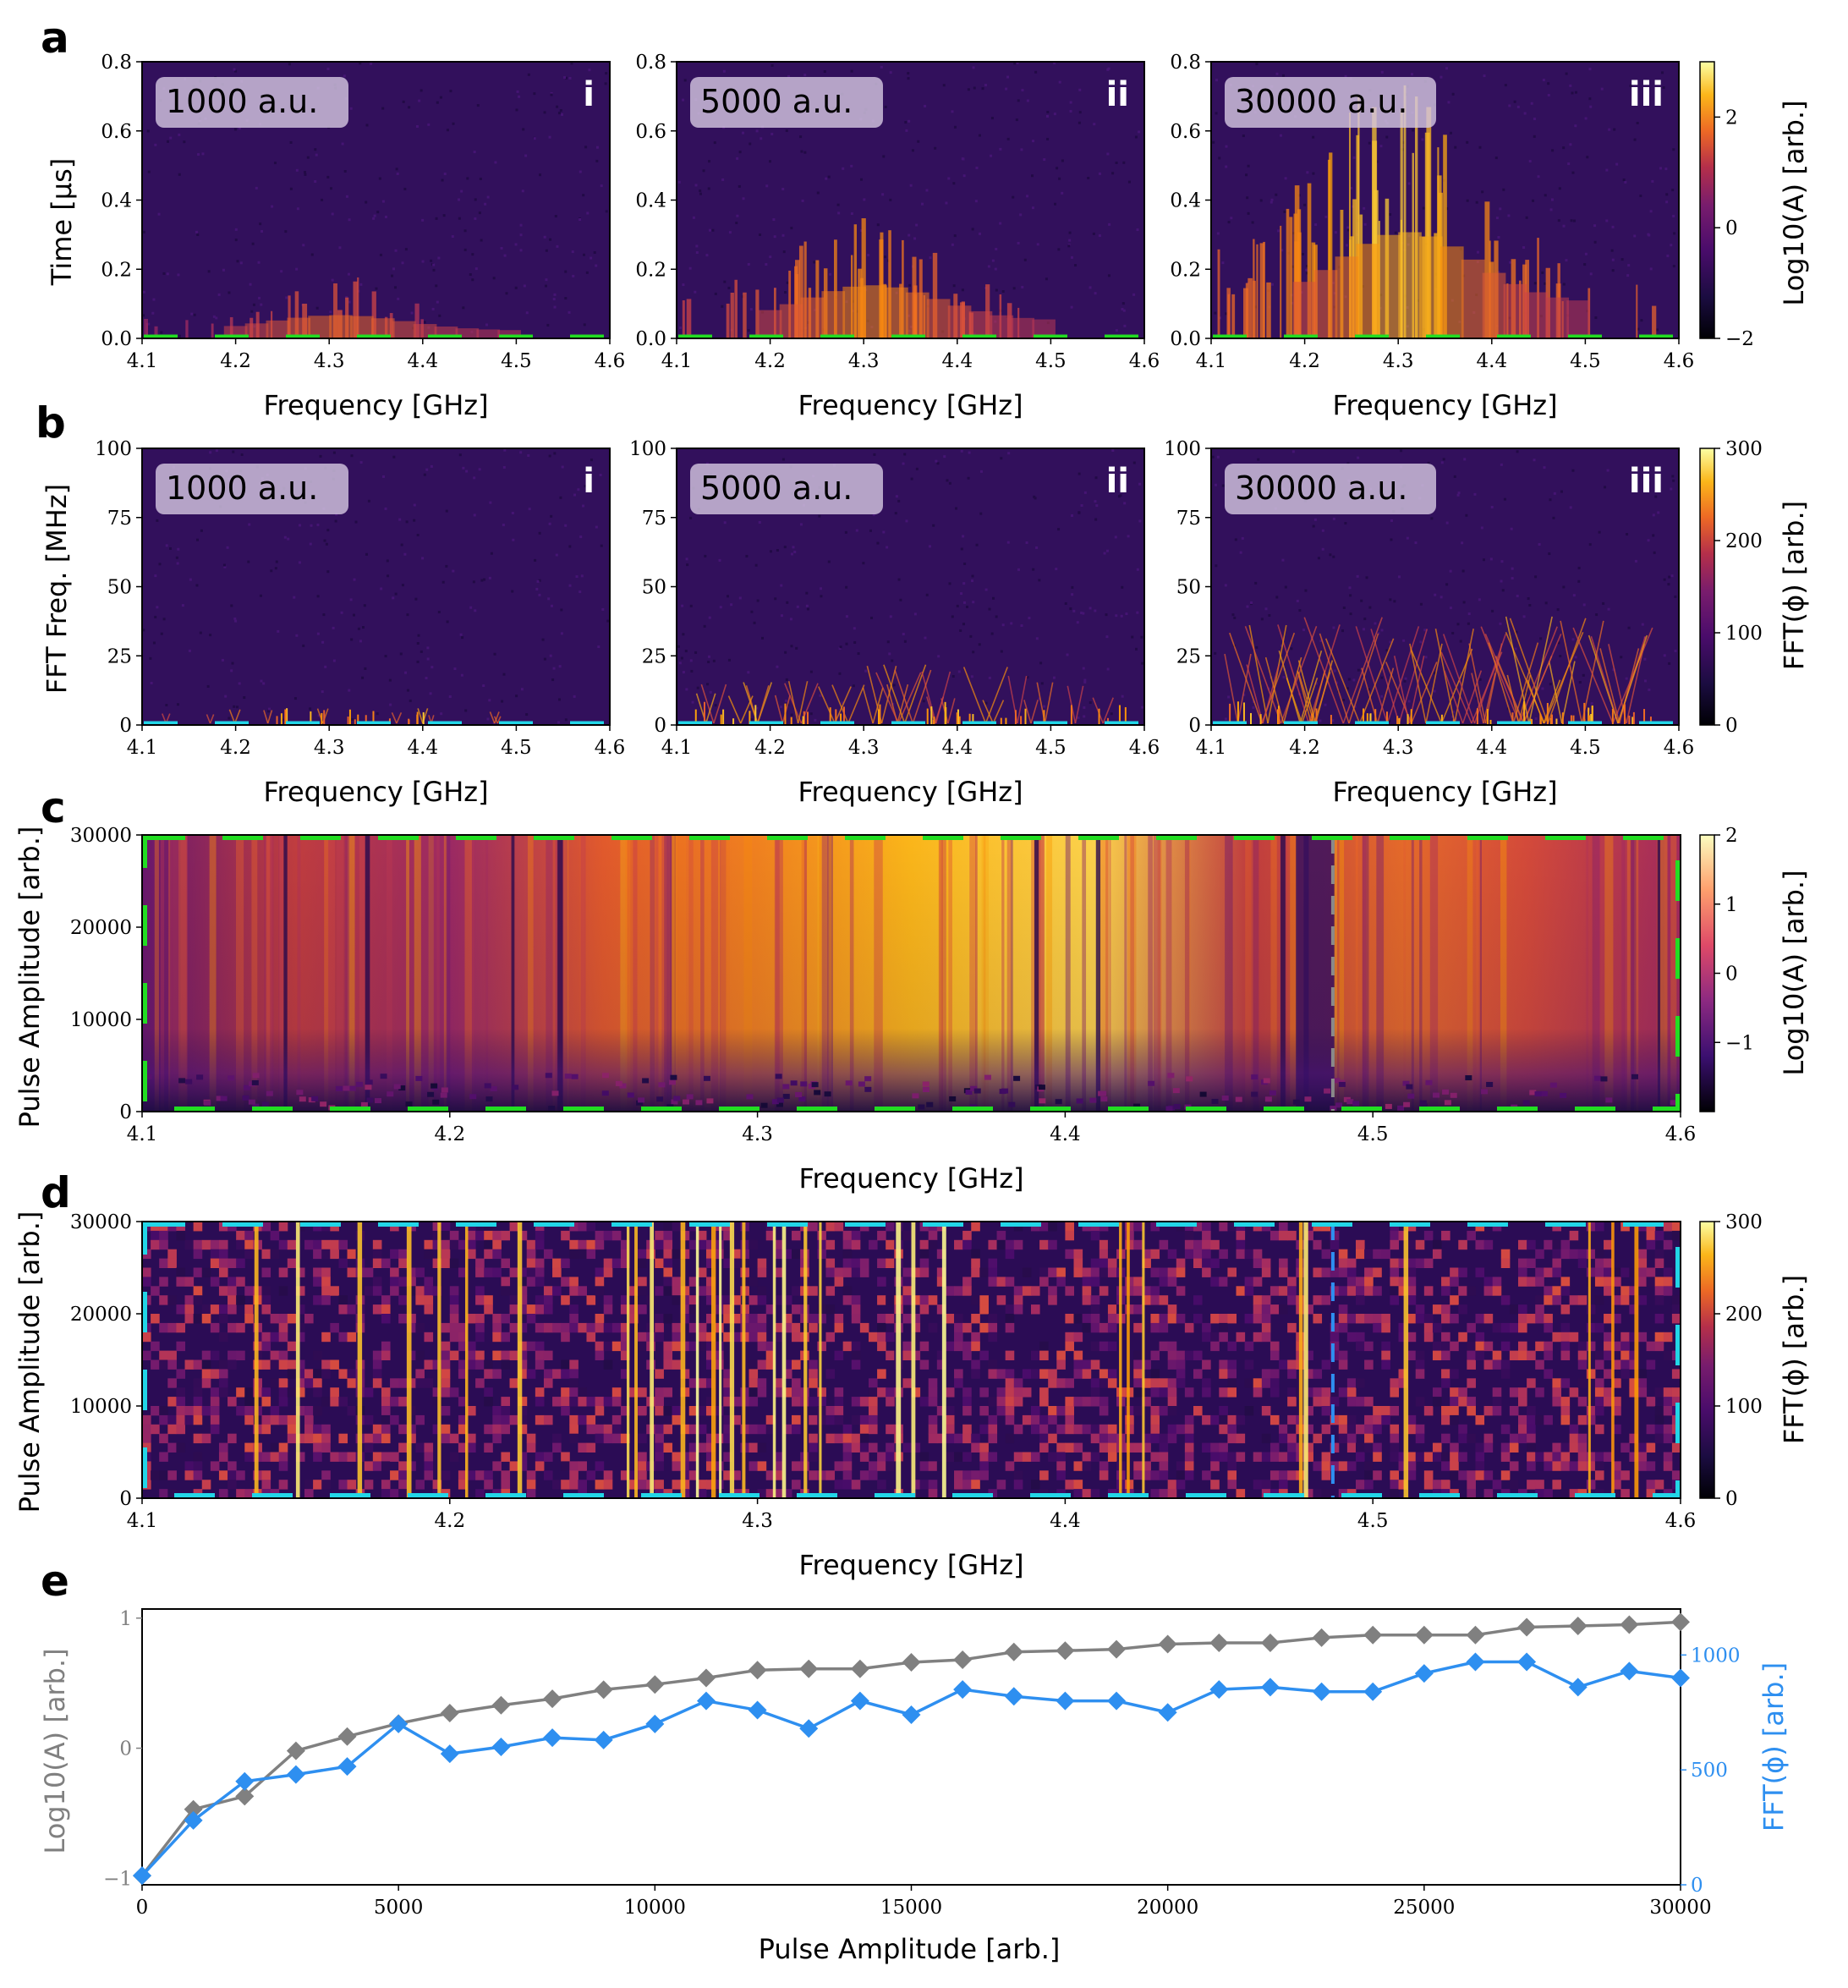 The width and height of the screenshot is (1848, 1988). What do you see at coordinates (770, 361) in the screenshot?
I see `a-ii-xtick-label: 4.2` at bounding box center [770, 361].